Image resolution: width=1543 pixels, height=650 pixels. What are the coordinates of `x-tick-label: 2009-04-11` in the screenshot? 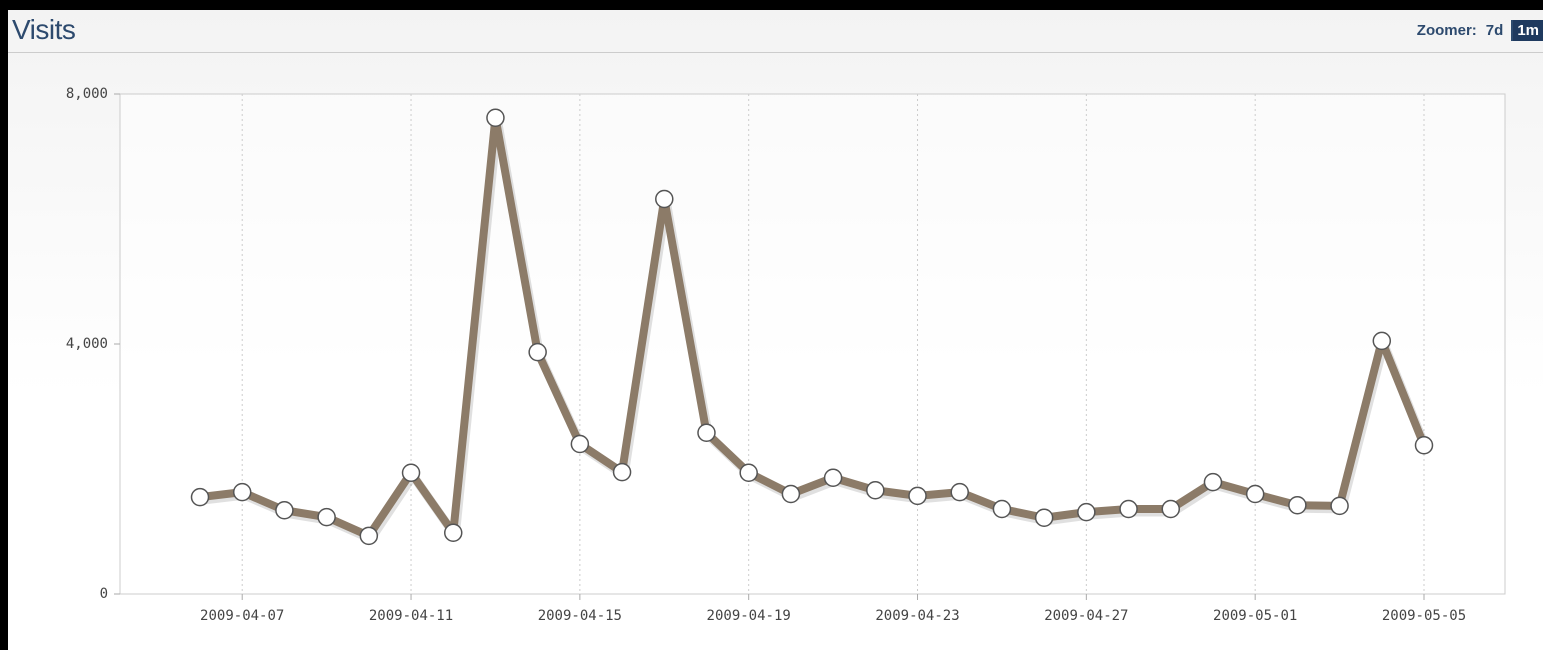 It's located at (411, 616).